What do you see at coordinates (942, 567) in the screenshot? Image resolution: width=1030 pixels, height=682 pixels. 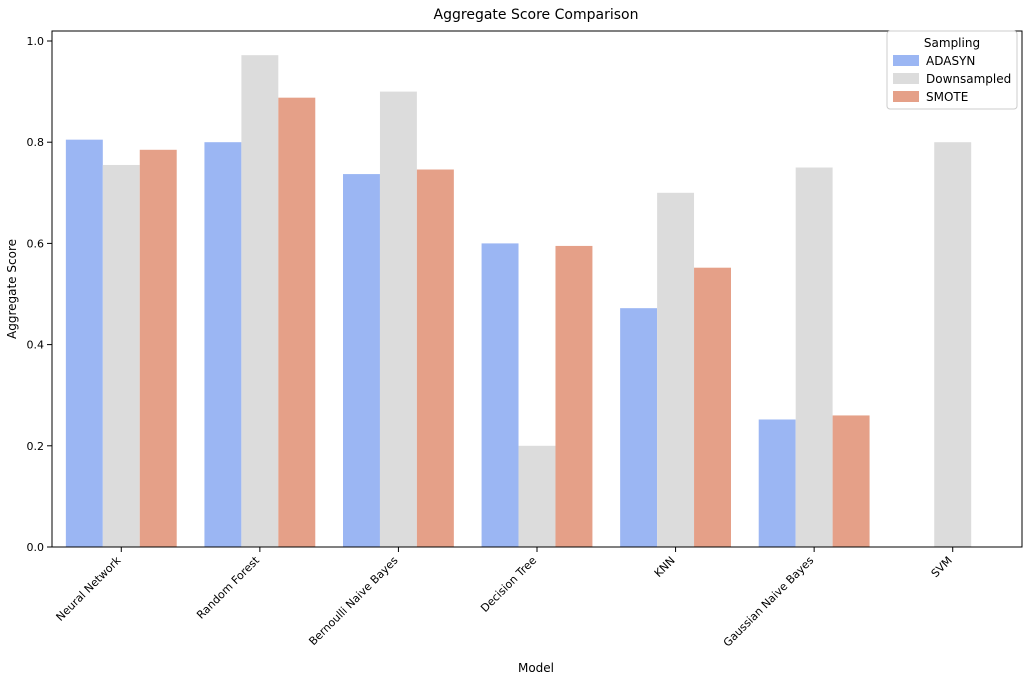 I see `x-tick-label: SVM` at bounding box center [942, 567].